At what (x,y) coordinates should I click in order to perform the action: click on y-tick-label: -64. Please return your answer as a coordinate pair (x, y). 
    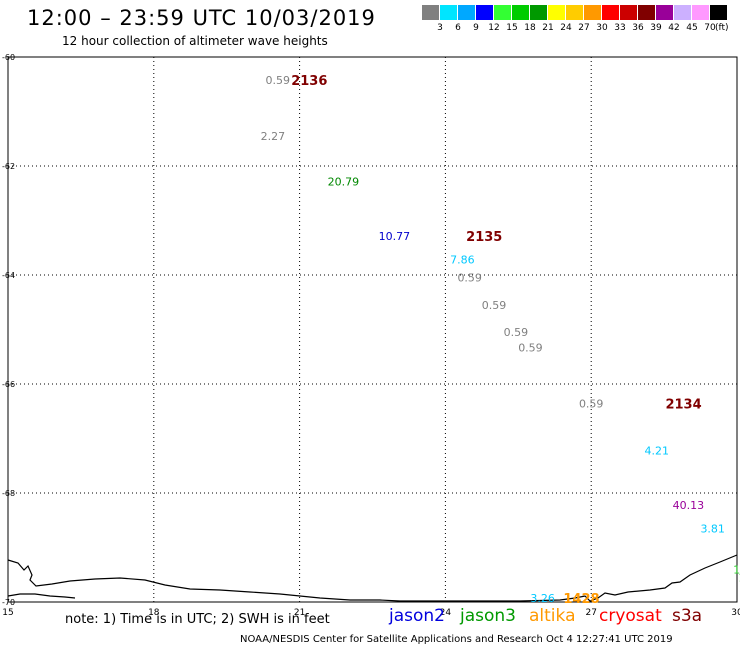
    Looking at the image, I should click on (8, 275).